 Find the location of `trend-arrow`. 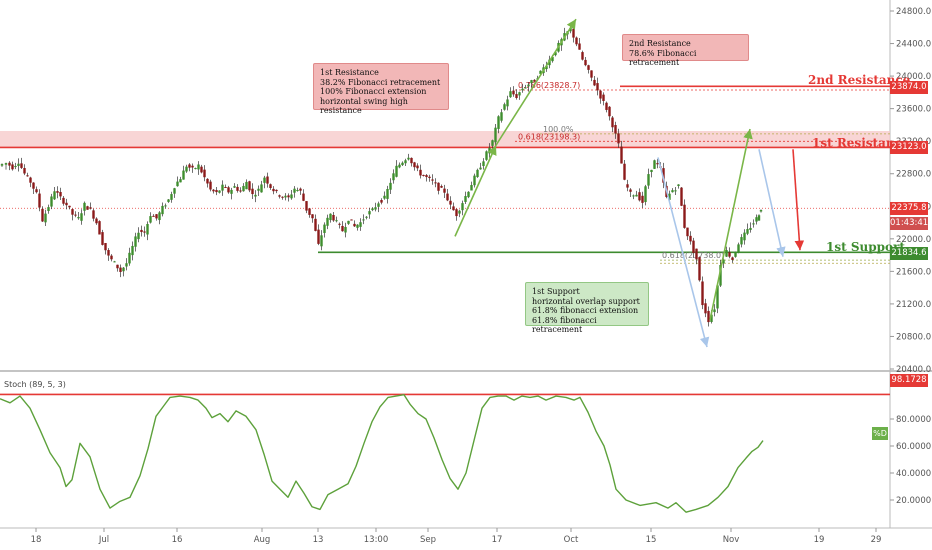

trend-arrow is located at coordinates (731, 224).